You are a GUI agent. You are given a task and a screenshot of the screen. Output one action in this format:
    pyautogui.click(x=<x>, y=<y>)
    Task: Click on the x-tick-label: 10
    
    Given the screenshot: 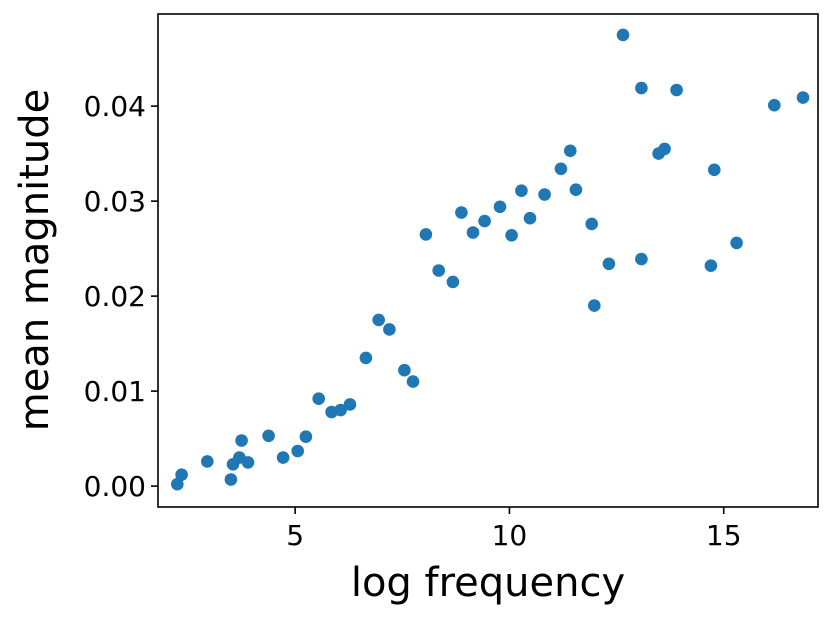 What is the action you would take?
    pyautogui.click(x=510, y=535)
    